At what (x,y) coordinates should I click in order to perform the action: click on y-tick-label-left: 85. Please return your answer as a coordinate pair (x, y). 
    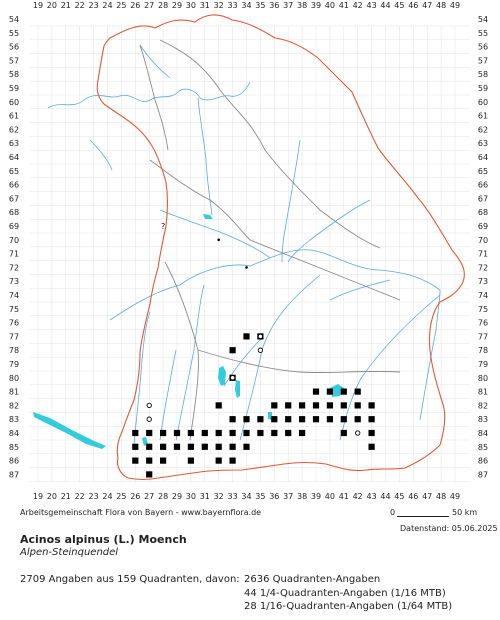
    Looking at the image, I should click on (14, 447).